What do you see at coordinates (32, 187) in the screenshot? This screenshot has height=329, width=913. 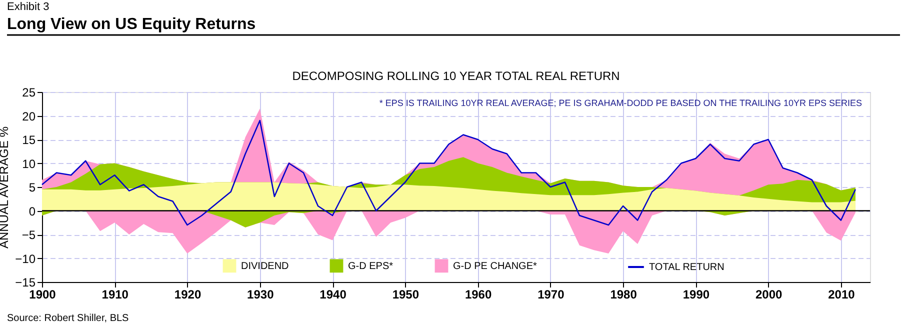 I see `y-tick-label: 5` at bounding box center [32, 187].